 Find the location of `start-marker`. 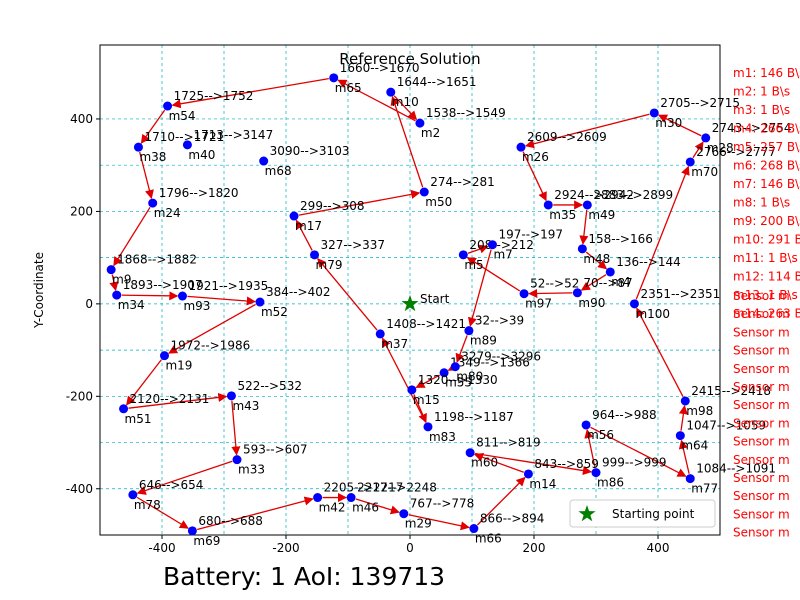

start-marker is located at coordinates (410, 303).